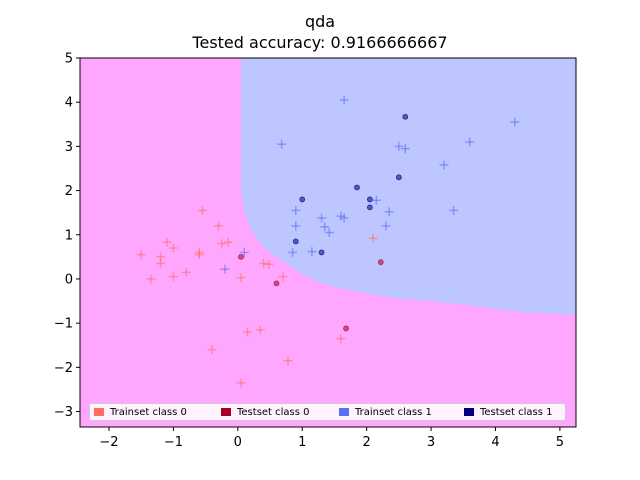  Describe the element at coordinates (320, 21) in the screenshot. I see `chart-title: qda` at that location.